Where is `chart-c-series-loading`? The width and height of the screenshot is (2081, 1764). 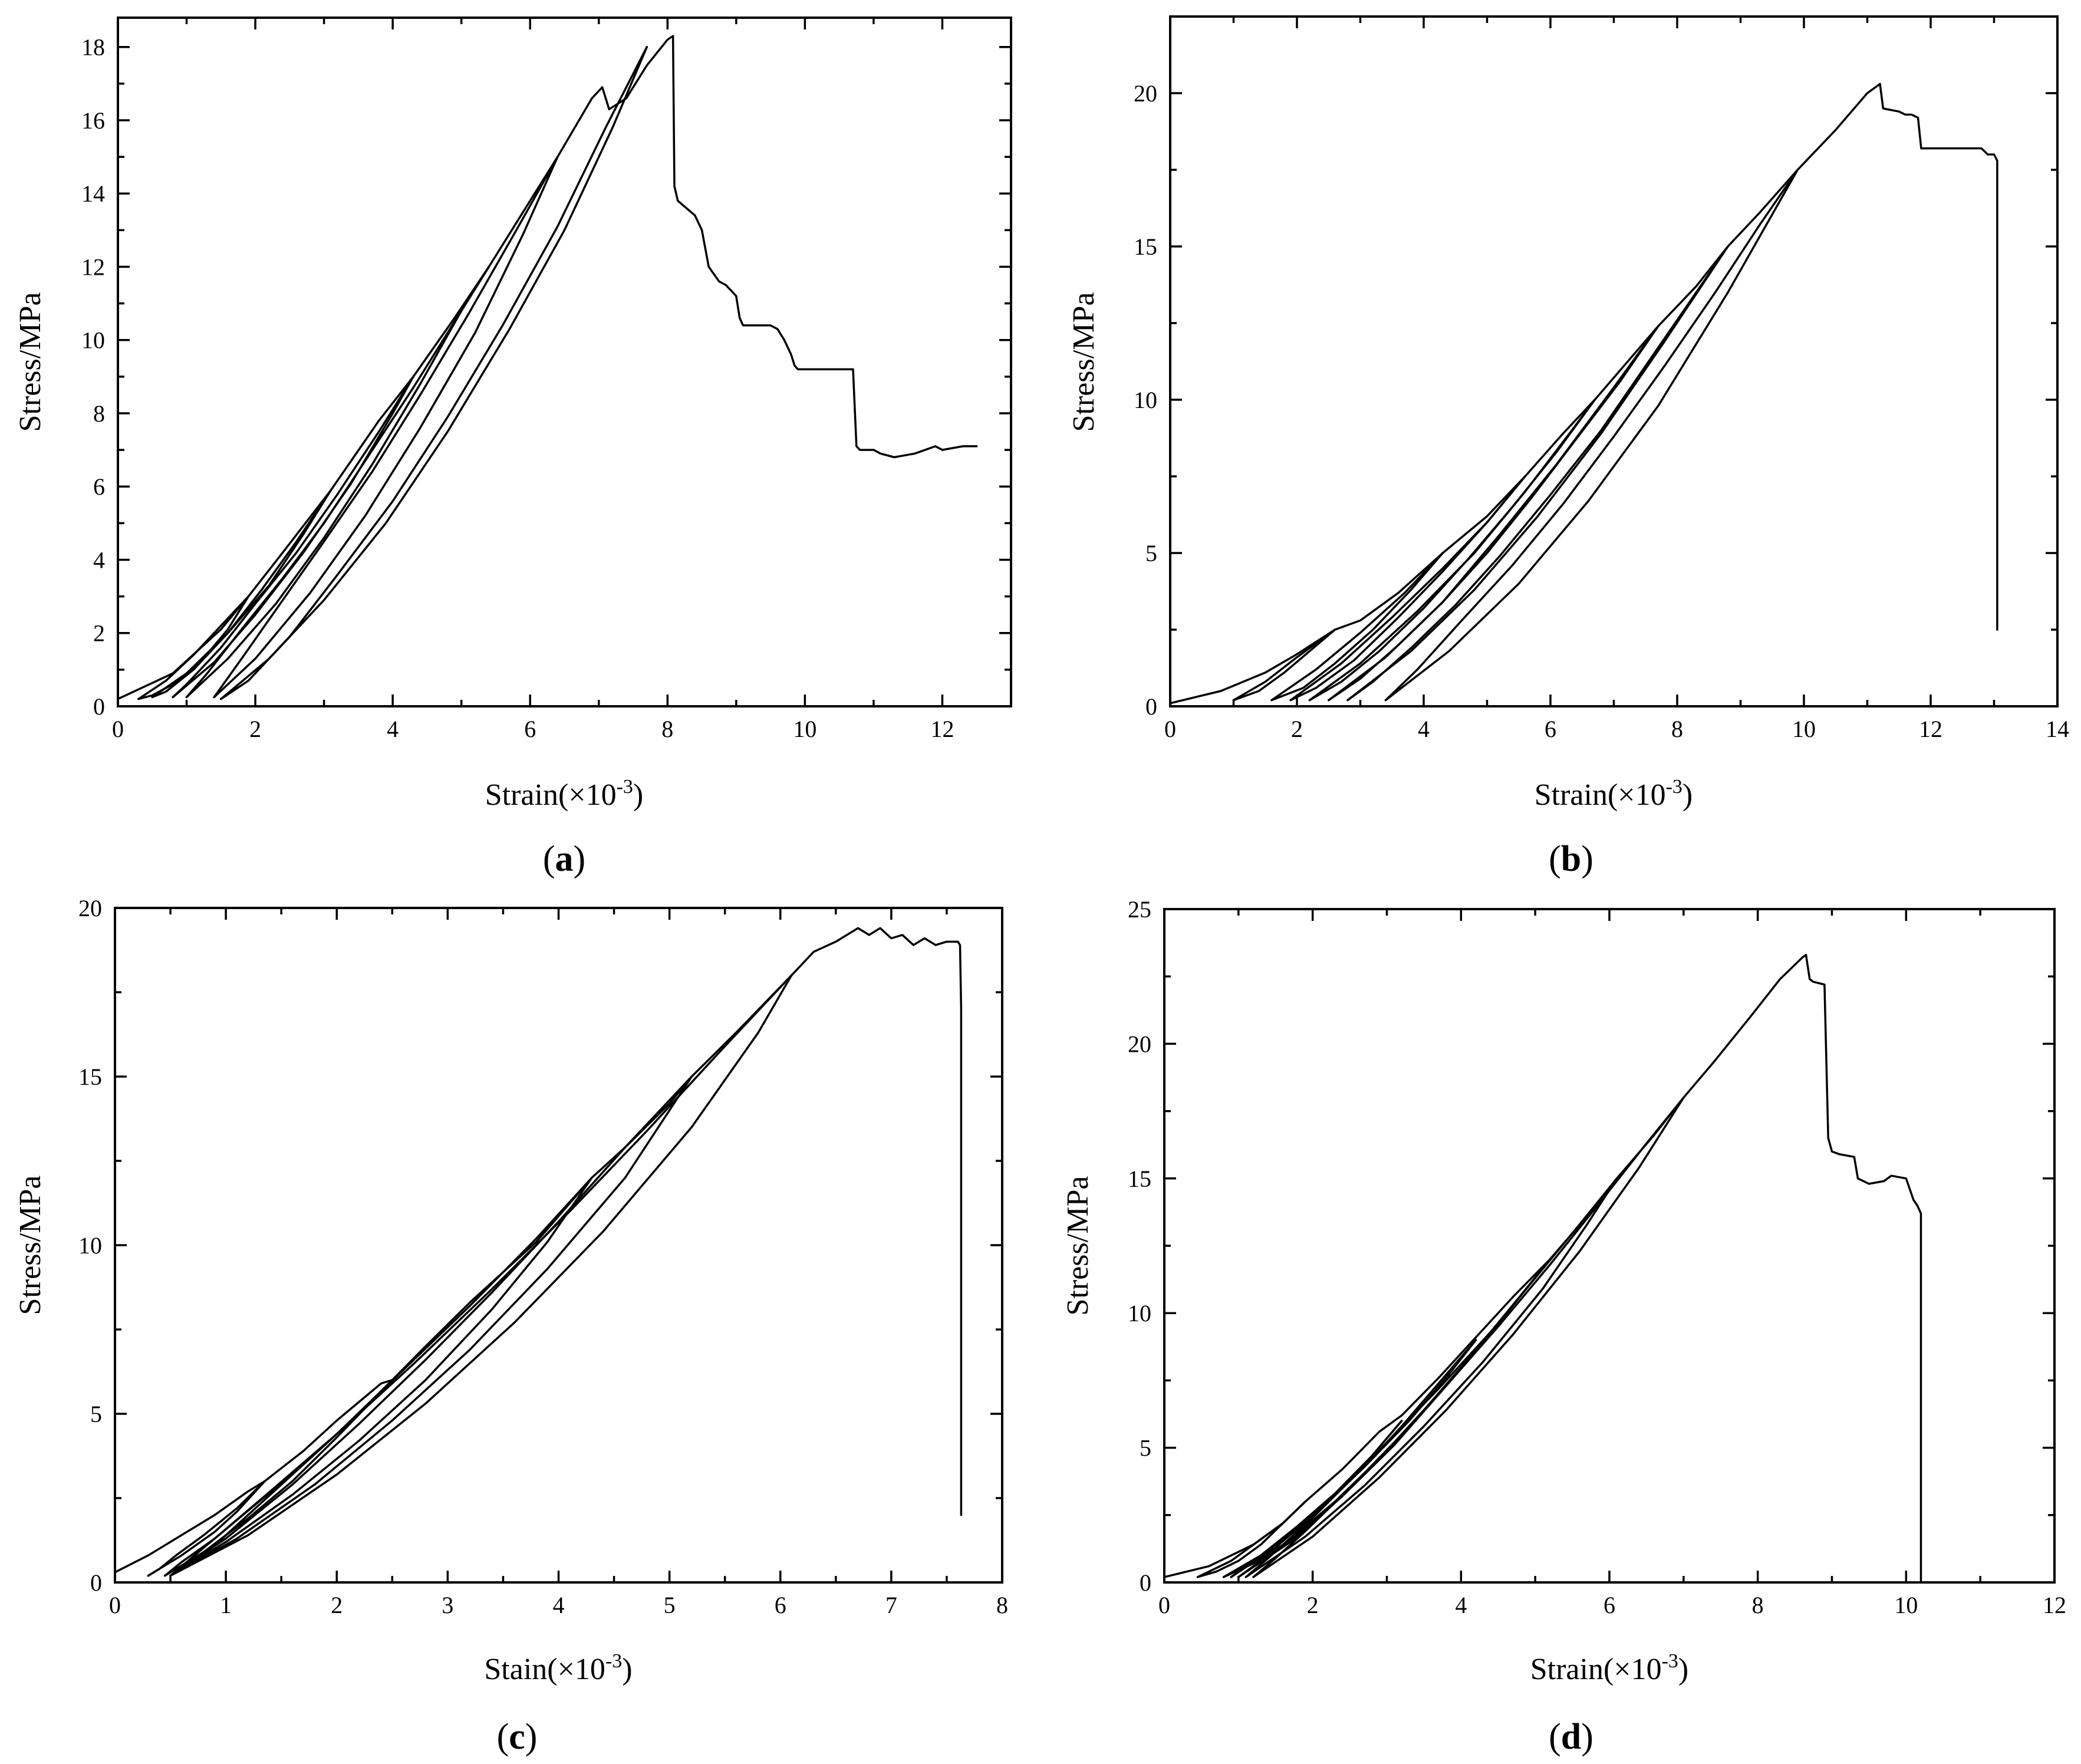
chart-c-series-loading is located at coordinates (536, 1251).